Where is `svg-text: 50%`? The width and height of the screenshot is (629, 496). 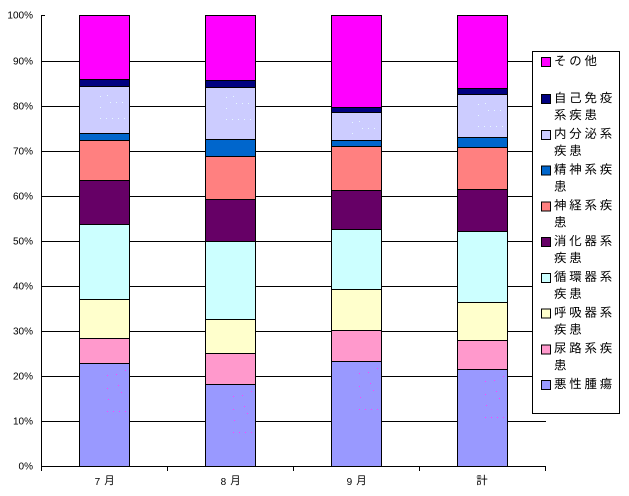
svg-text: 50% is located at coordinates (23, 241).